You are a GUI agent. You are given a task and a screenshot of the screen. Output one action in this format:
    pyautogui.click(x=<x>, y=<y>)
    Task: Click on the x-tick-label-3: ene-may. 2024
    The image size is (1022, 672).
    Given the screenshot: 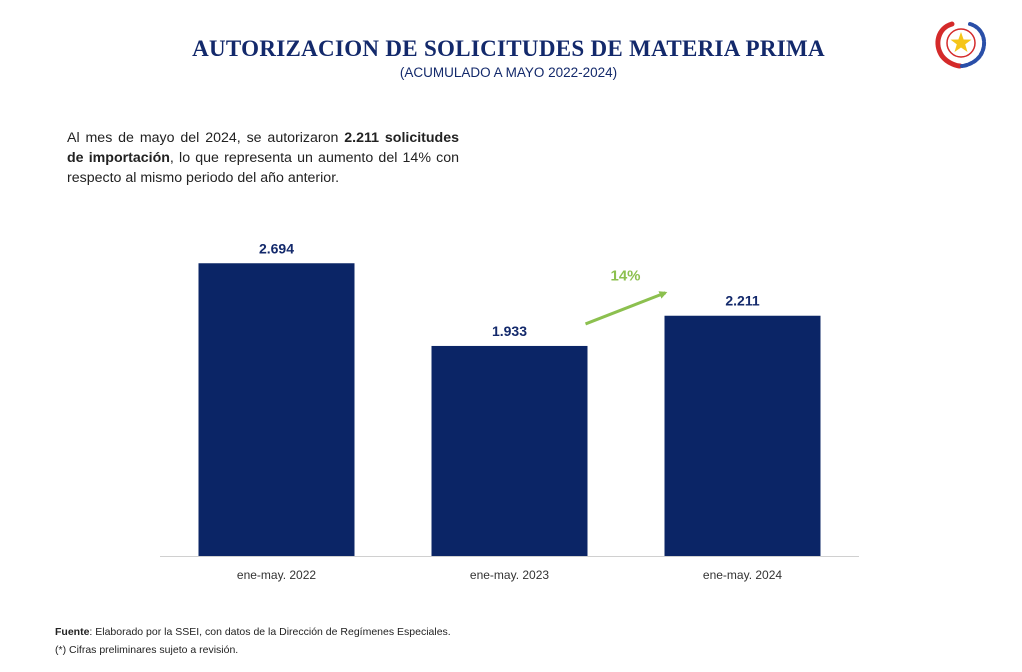 What is the action you would take?
    pyautogui.click(x=742, y=575)
    